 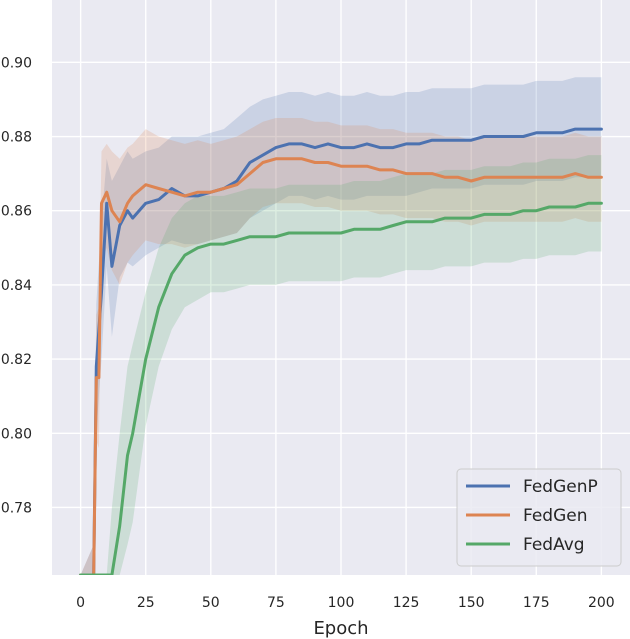 I want to click on legend-label-fedgen: FedGen, so click(x=555, y=516).